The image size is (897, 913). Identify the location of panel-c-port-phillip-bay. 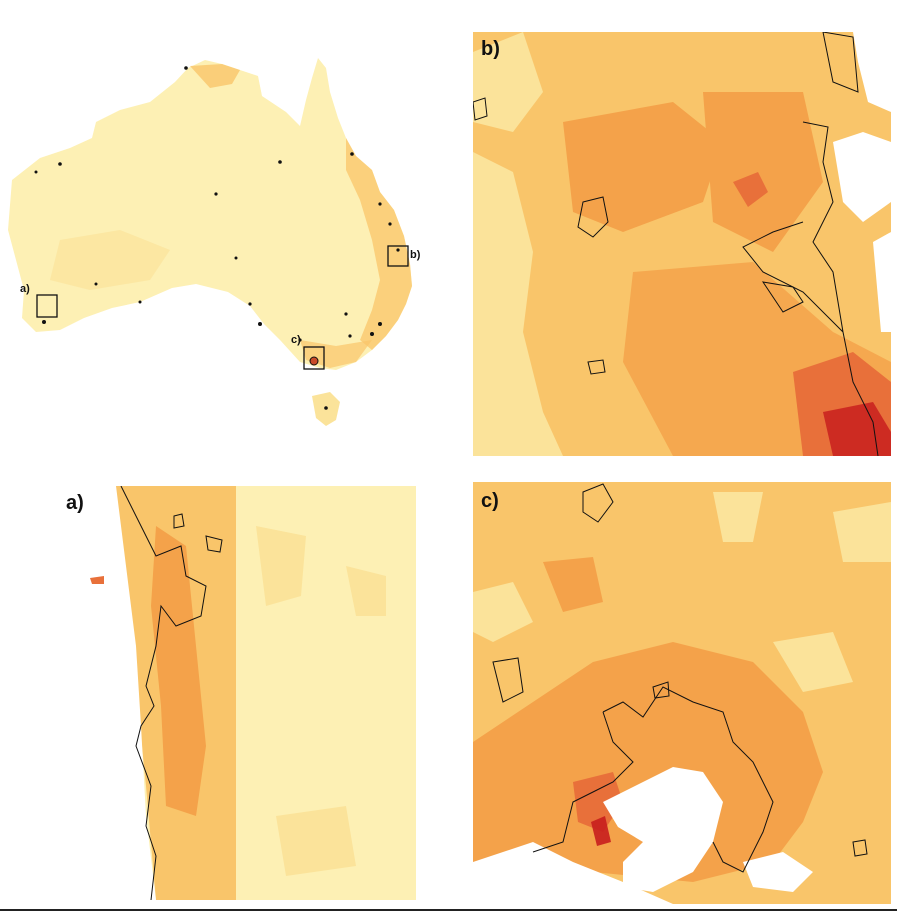
(663, 829).